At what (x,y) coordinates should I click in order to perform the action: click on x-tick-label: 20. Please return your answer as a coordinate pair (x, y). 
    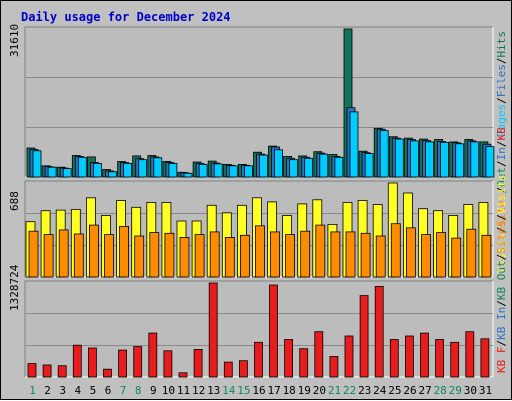
    Looking at the image, I should click on (319, 390).